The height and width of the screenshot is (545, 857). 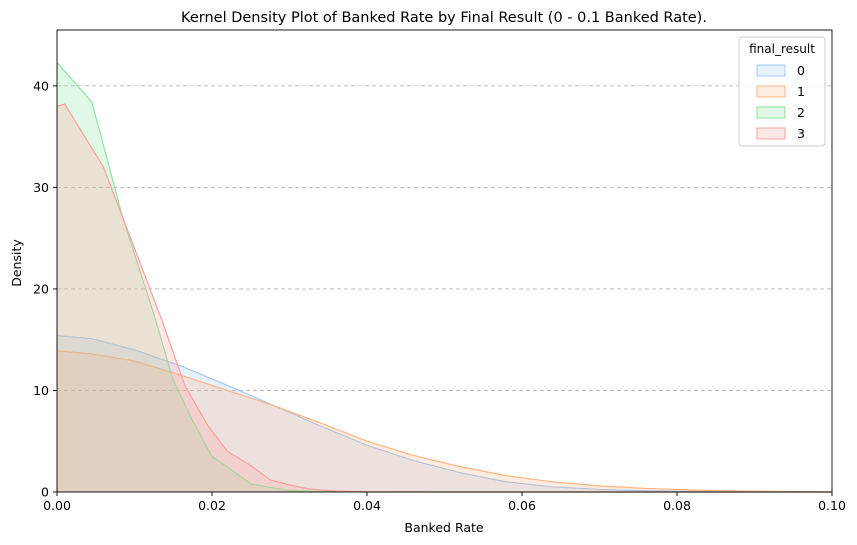 What do you see at coordinates (41, 390) in the screenshot?
I see `y-tick-label-1: 10` at bounding box center [41, 390].